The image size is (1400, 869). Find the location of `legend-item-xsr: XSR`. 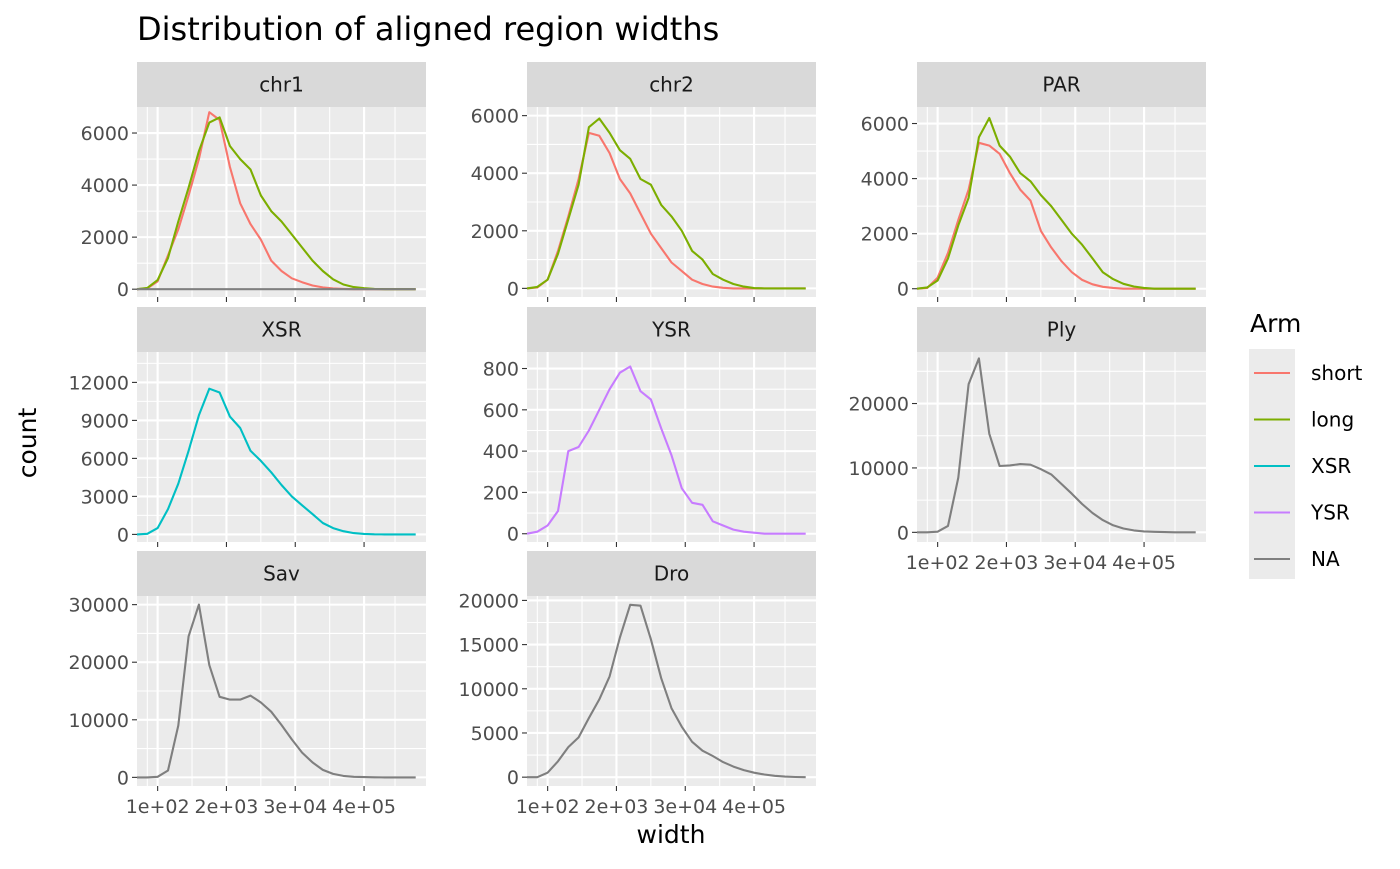

legend-item-xsr: XSR is located at coordinates (1302, 466).